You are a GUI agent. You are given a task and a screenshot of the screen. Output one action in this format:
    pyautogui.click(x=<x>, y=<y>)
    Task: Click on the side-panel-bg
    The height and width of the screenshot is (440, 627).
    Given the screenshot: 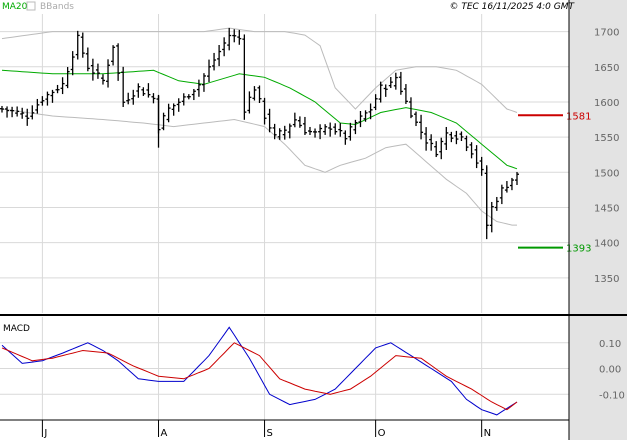 What is the action you would take?
    pyautogui.click(x=598, y=220)
    